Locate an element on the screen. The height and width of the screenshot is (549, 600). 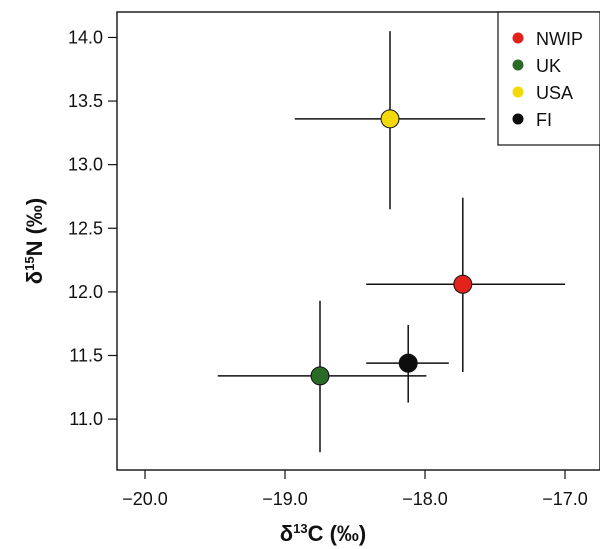
legend-label: USA is located at coordinates (554, 93).